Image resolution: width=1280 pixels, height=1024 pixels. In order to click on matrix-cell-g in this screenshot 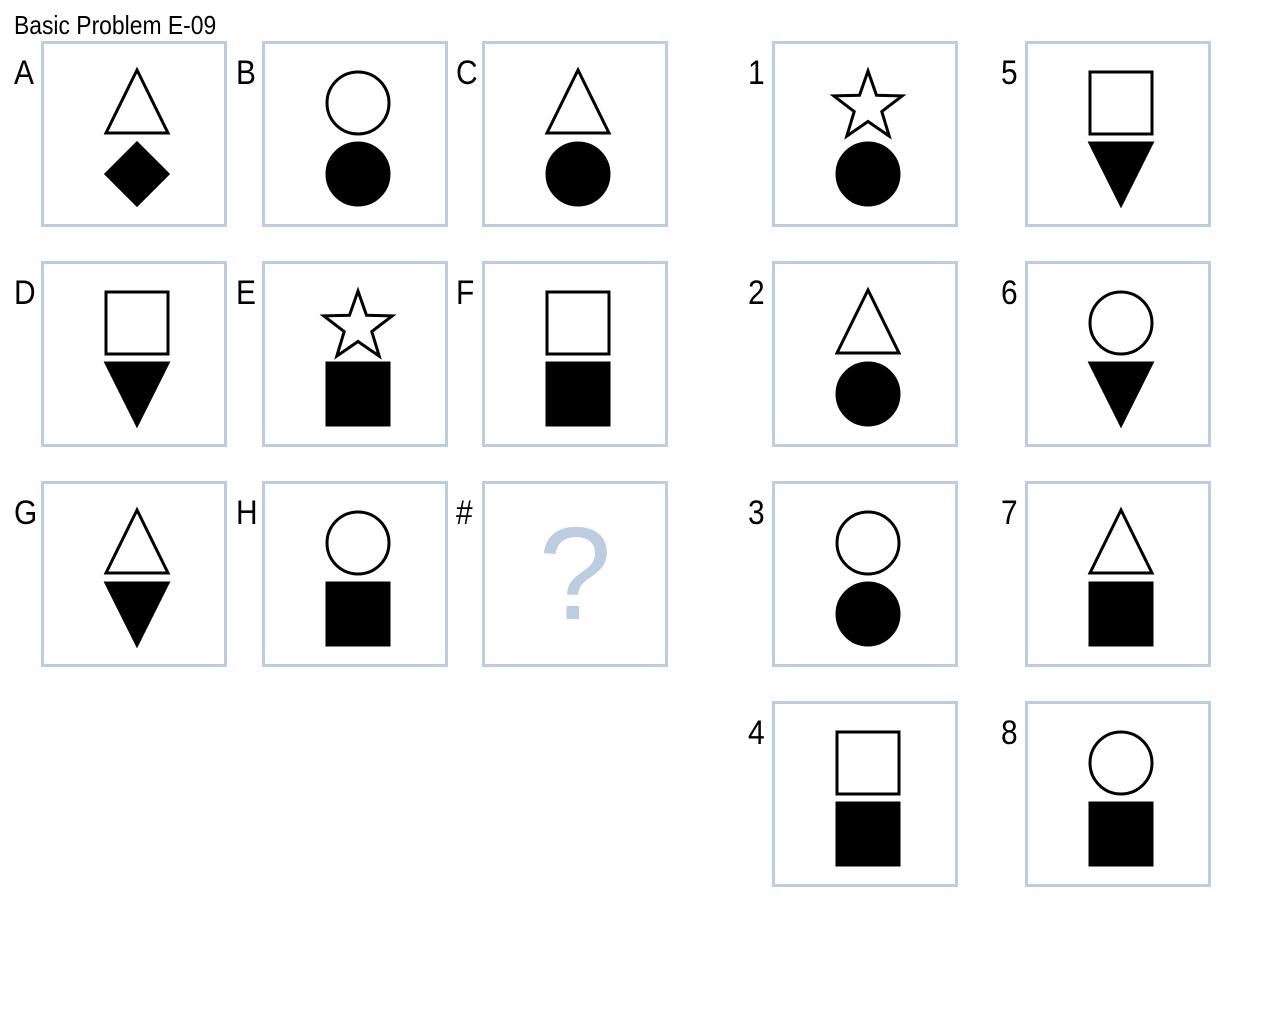, I will do `click(134, 574)`.